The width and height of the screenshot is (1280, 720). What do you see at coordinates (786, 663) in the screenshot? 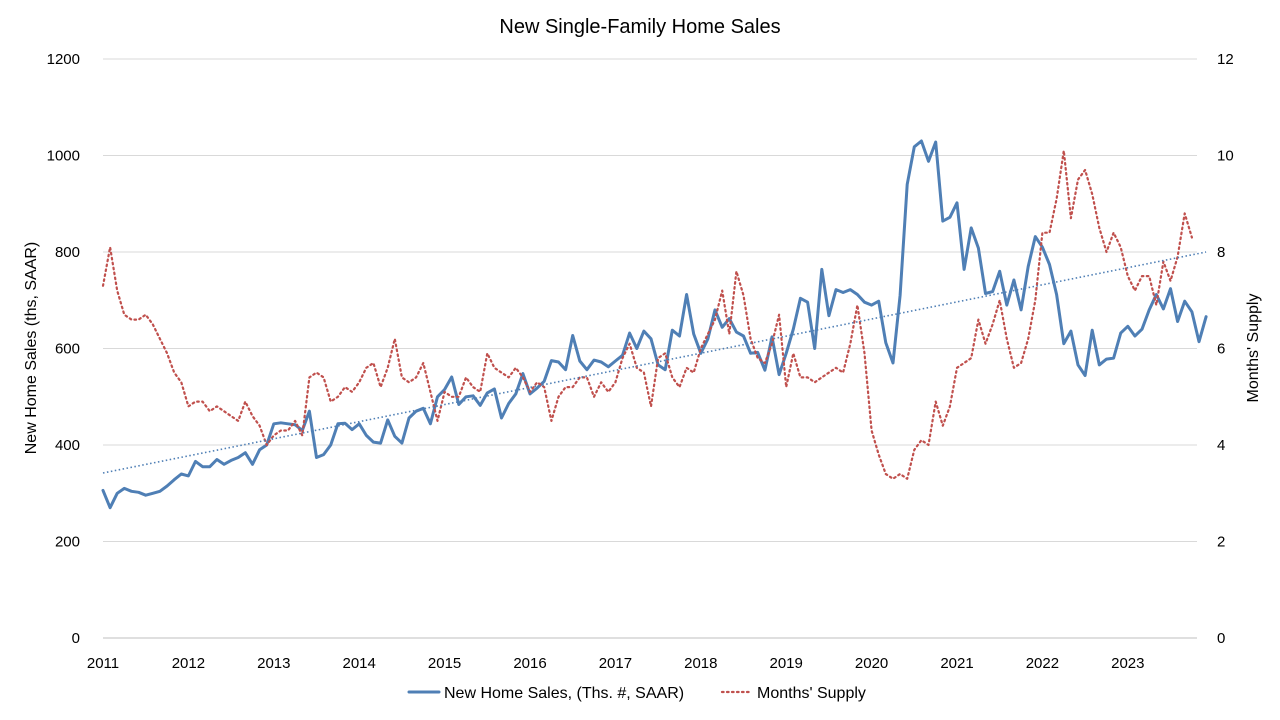
I see `x-tick-label: 2019` at bounding box center [786, 663].